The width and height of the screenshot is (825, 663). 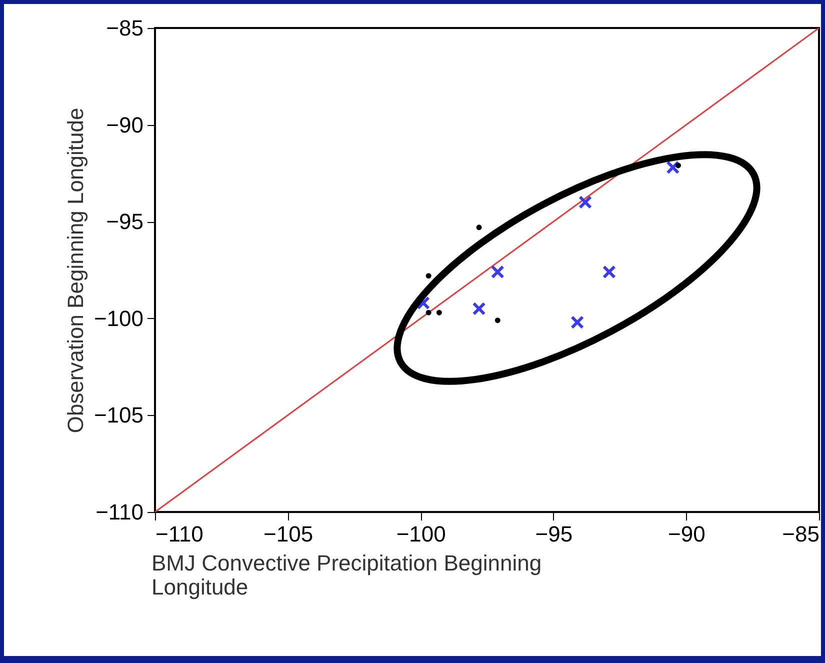 What do you see at coordinates (554, 534) in the screenshot?
I see `x-tick-label: −95` at bounding box center [554, 534].